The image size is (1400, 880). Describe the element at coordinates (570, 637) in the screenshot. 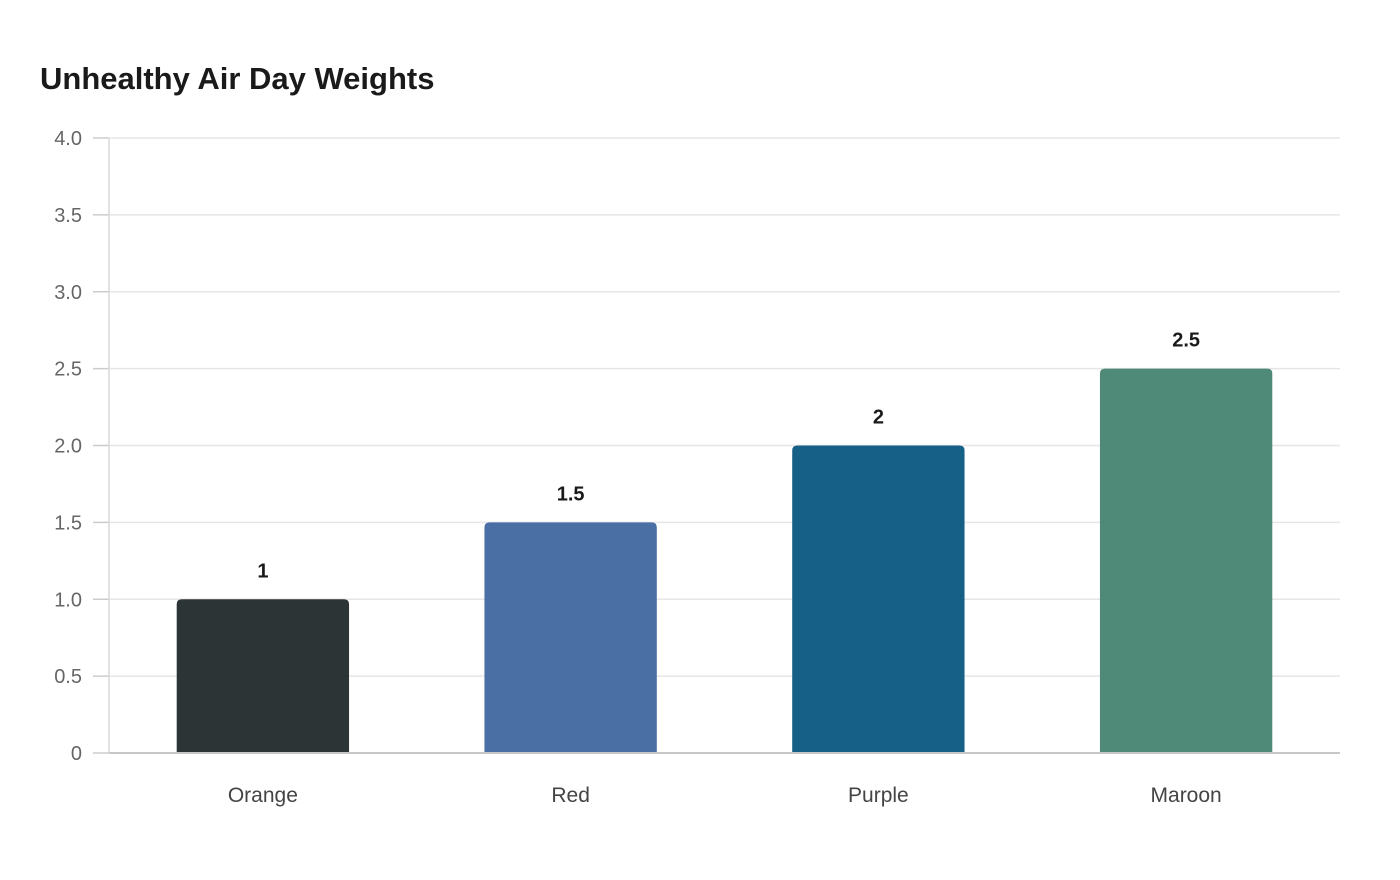

I see `bar-red` at that location.